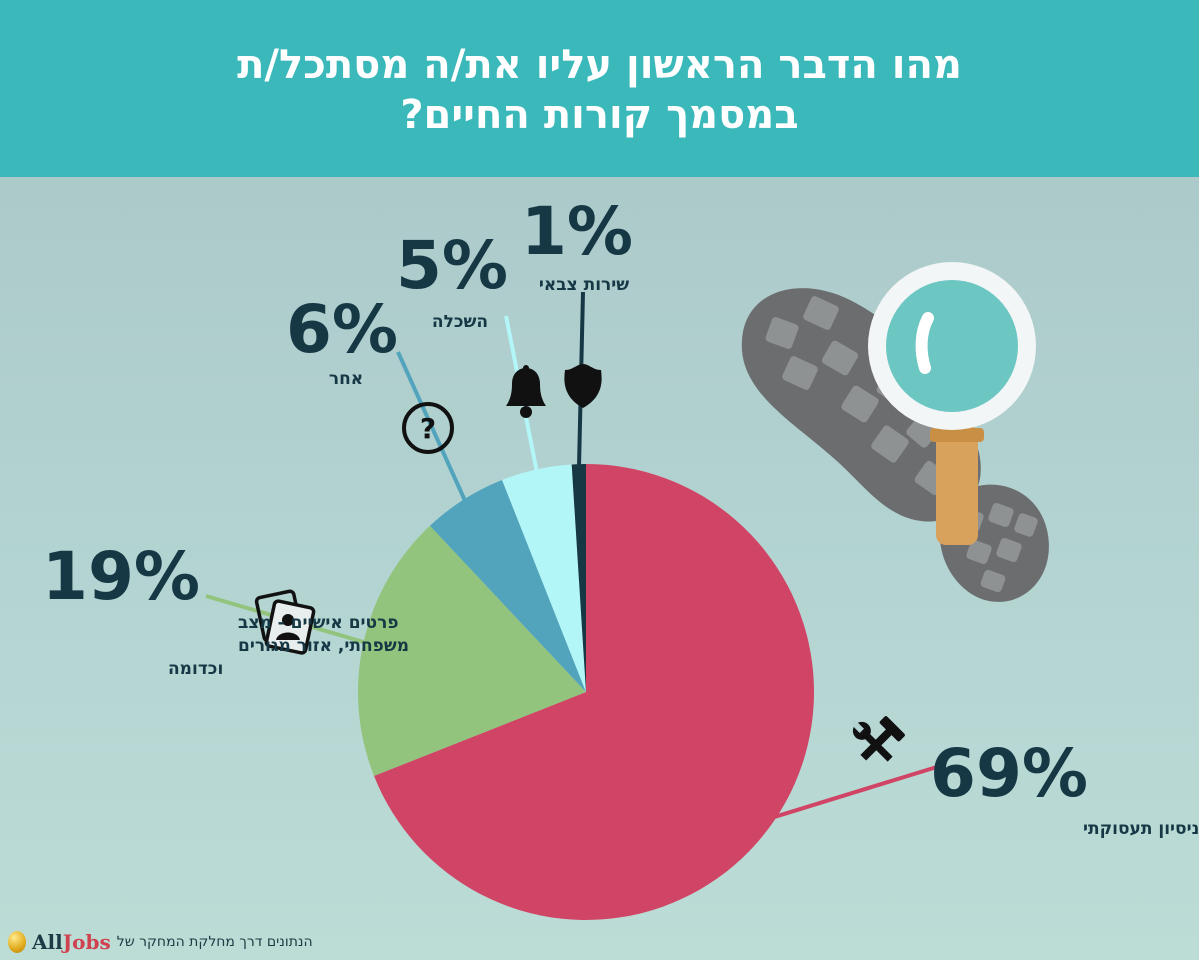  I want to click on label-other: 6% אחר, so click(342, 340).